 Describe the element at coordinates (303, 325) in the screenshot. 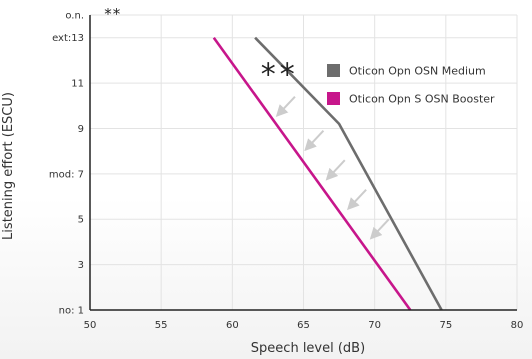

I see `x-tick-label: 65` at that location.